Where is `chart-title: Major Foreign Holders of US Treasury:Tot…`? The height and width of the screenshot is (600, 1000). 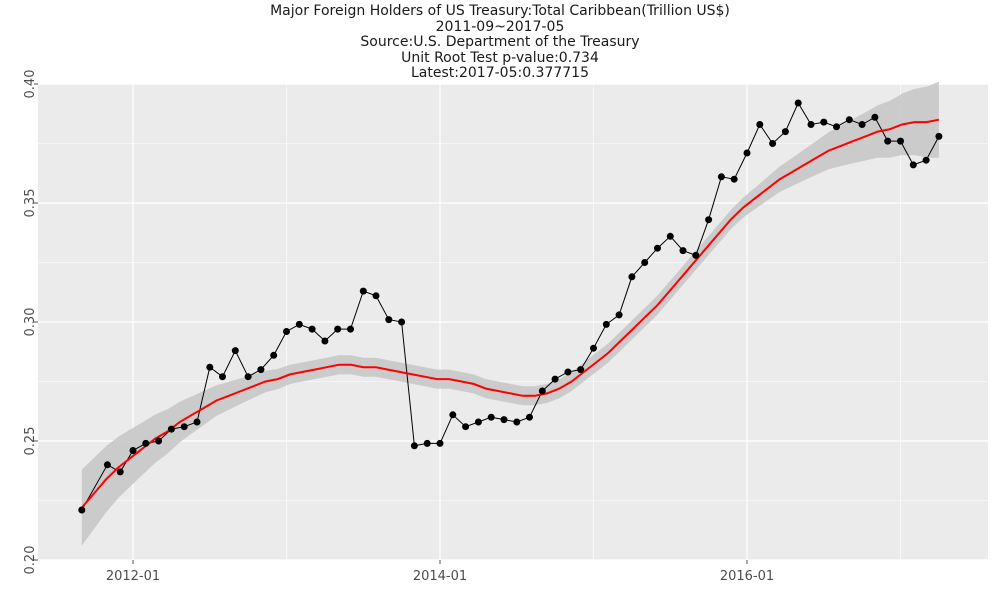
chart-title: Major Foreign Holders of US Treasury:Tot… is located at coordinates (500, 11).